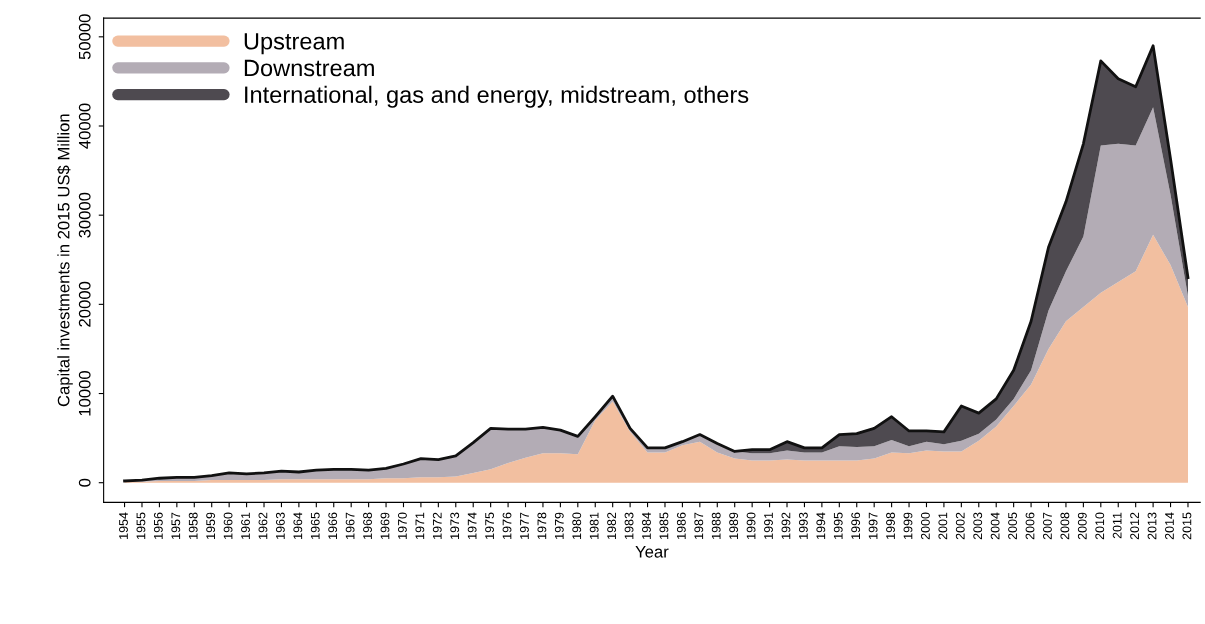 Image resolution: width=1205 pixels, height=624 pixels. What do you see at coordinates (84, 37) in the screenshot?
I see `y-tick-label: 50000` at bounding box center [84, 37].